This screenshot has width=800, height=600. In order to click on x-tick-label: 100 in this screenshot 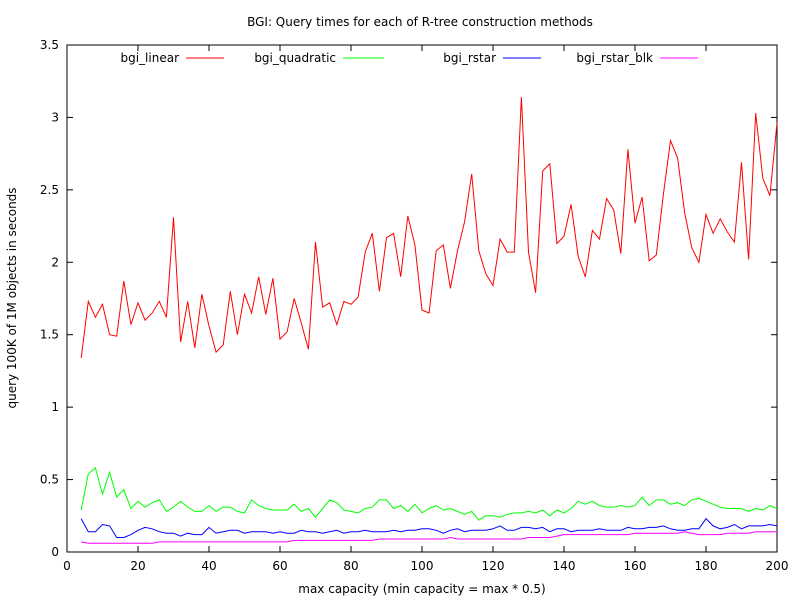, I will do `click(422, 566)`.